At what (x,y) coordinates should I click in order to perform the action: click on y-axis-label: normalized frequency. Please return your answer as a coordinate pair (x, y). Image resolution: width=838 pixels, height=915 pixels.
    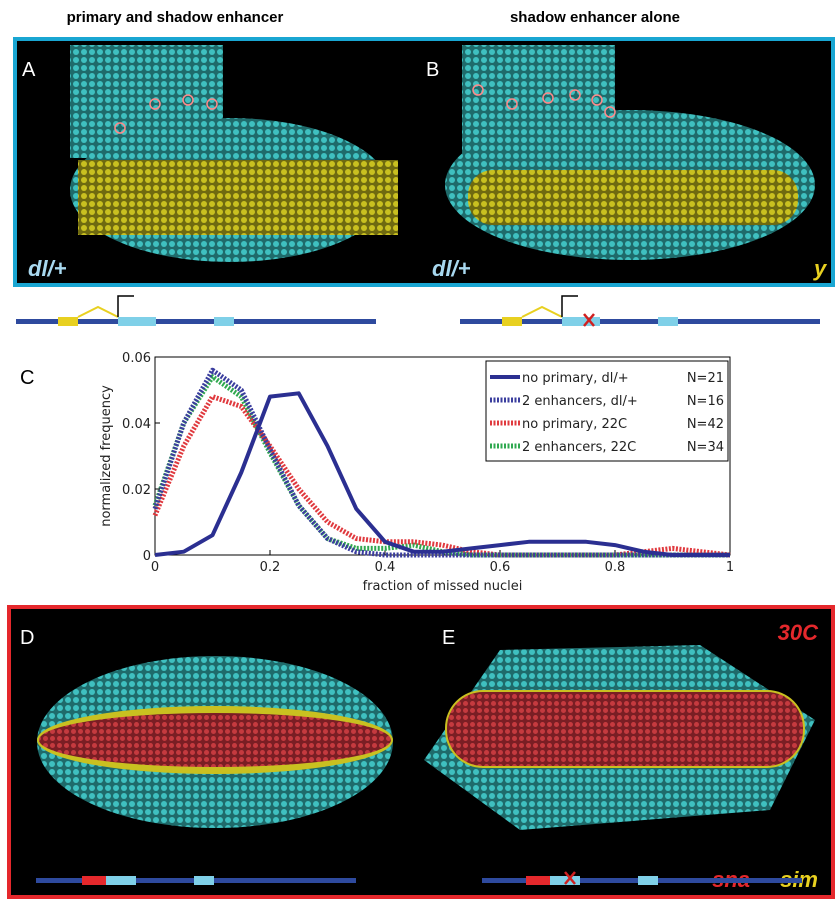
    Looking at the image, I should click on (106, 456).